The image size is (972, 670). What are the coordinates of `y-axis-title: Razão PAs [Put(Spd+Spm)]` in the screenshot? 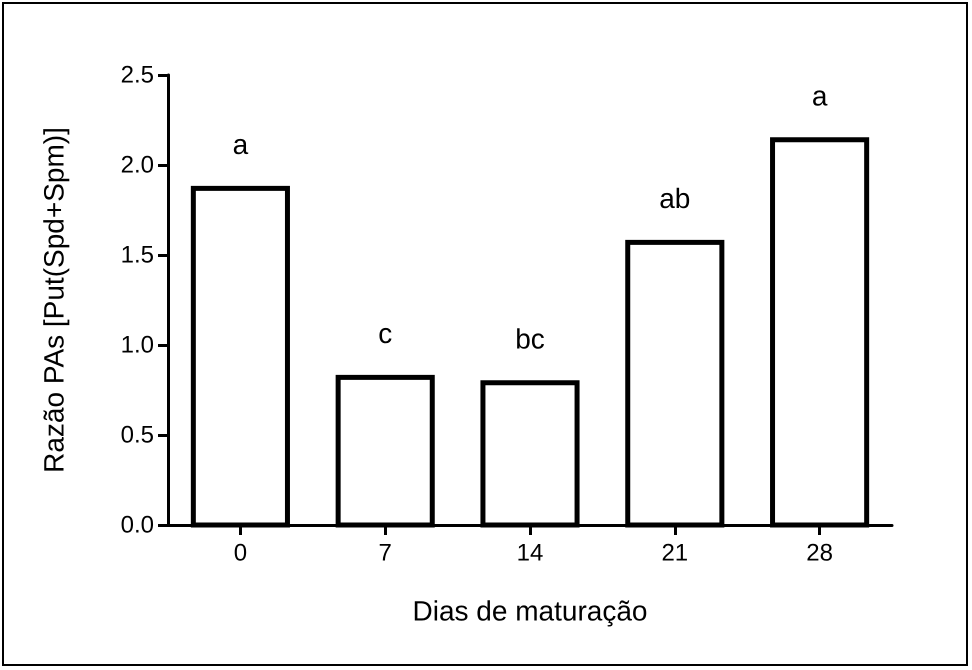 It's located at (54, 300).